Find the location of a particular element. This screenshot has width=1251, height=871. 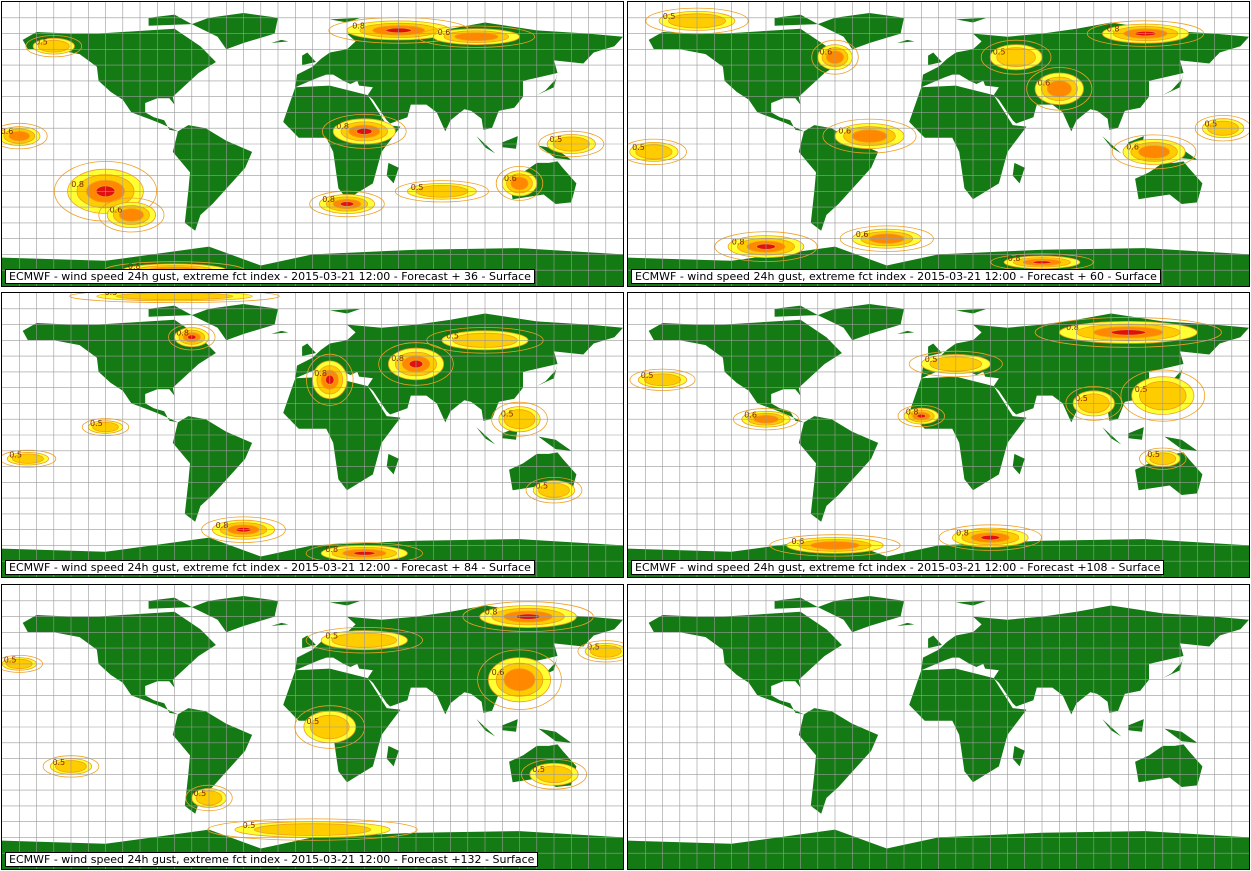

efi-feature-12: 0.5 is located at coordinates (1016, 57).